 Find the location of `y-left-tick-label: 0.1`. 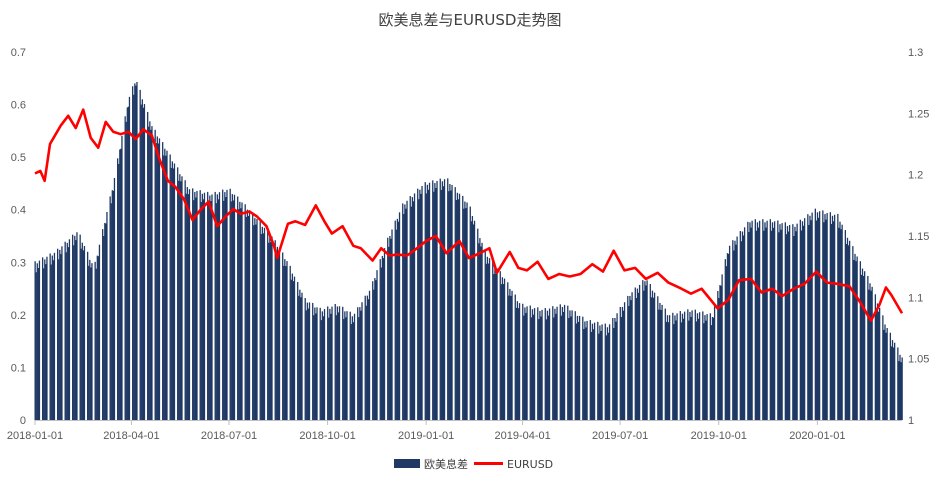

y-left-tick-label: 0.1 is located at coordinates (18, 368).